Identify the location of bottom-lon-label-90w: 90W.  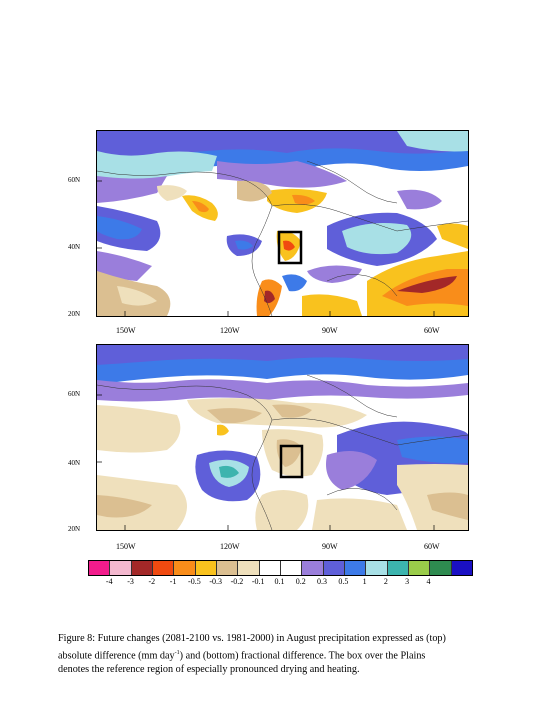
(330, 546).